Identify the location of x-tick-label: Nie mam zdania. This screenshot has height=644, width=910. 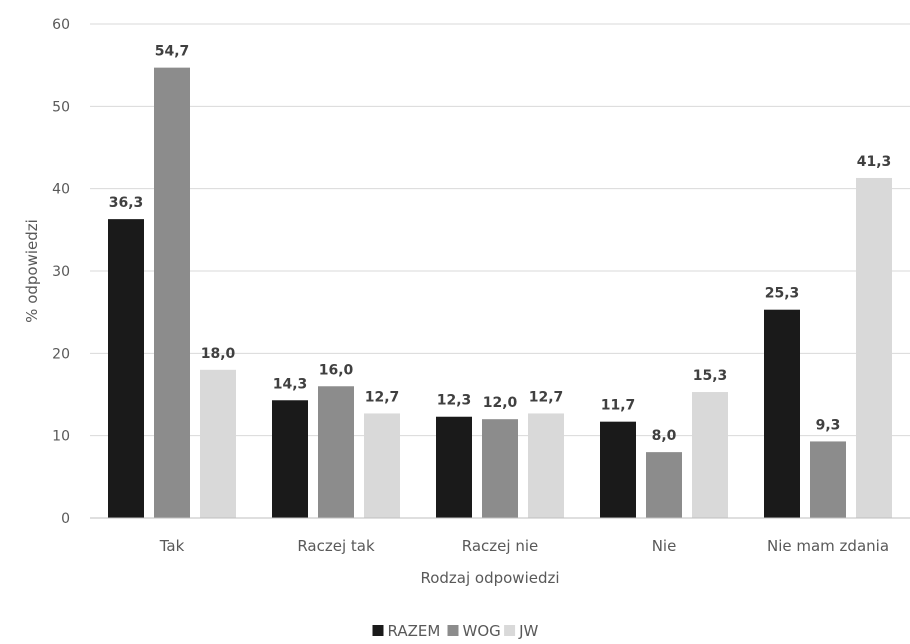
(828, 546).